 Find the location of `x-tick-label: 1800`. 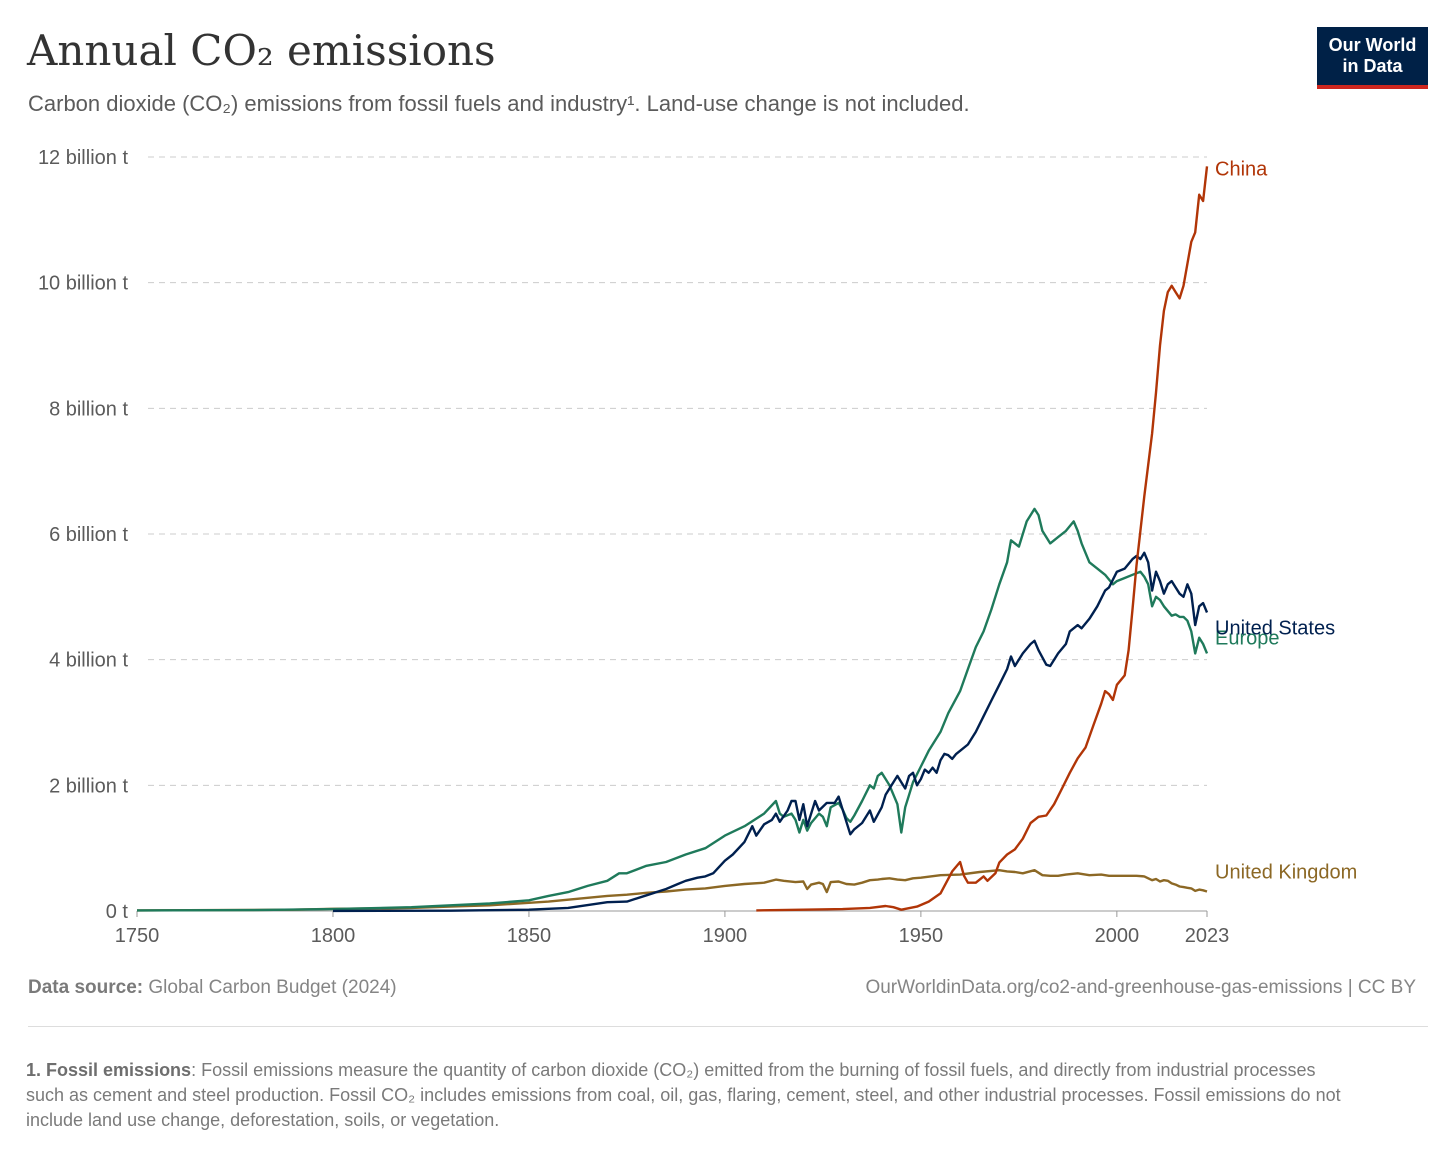

x-tick-label: 1800 is located at coordinates (333, 936).